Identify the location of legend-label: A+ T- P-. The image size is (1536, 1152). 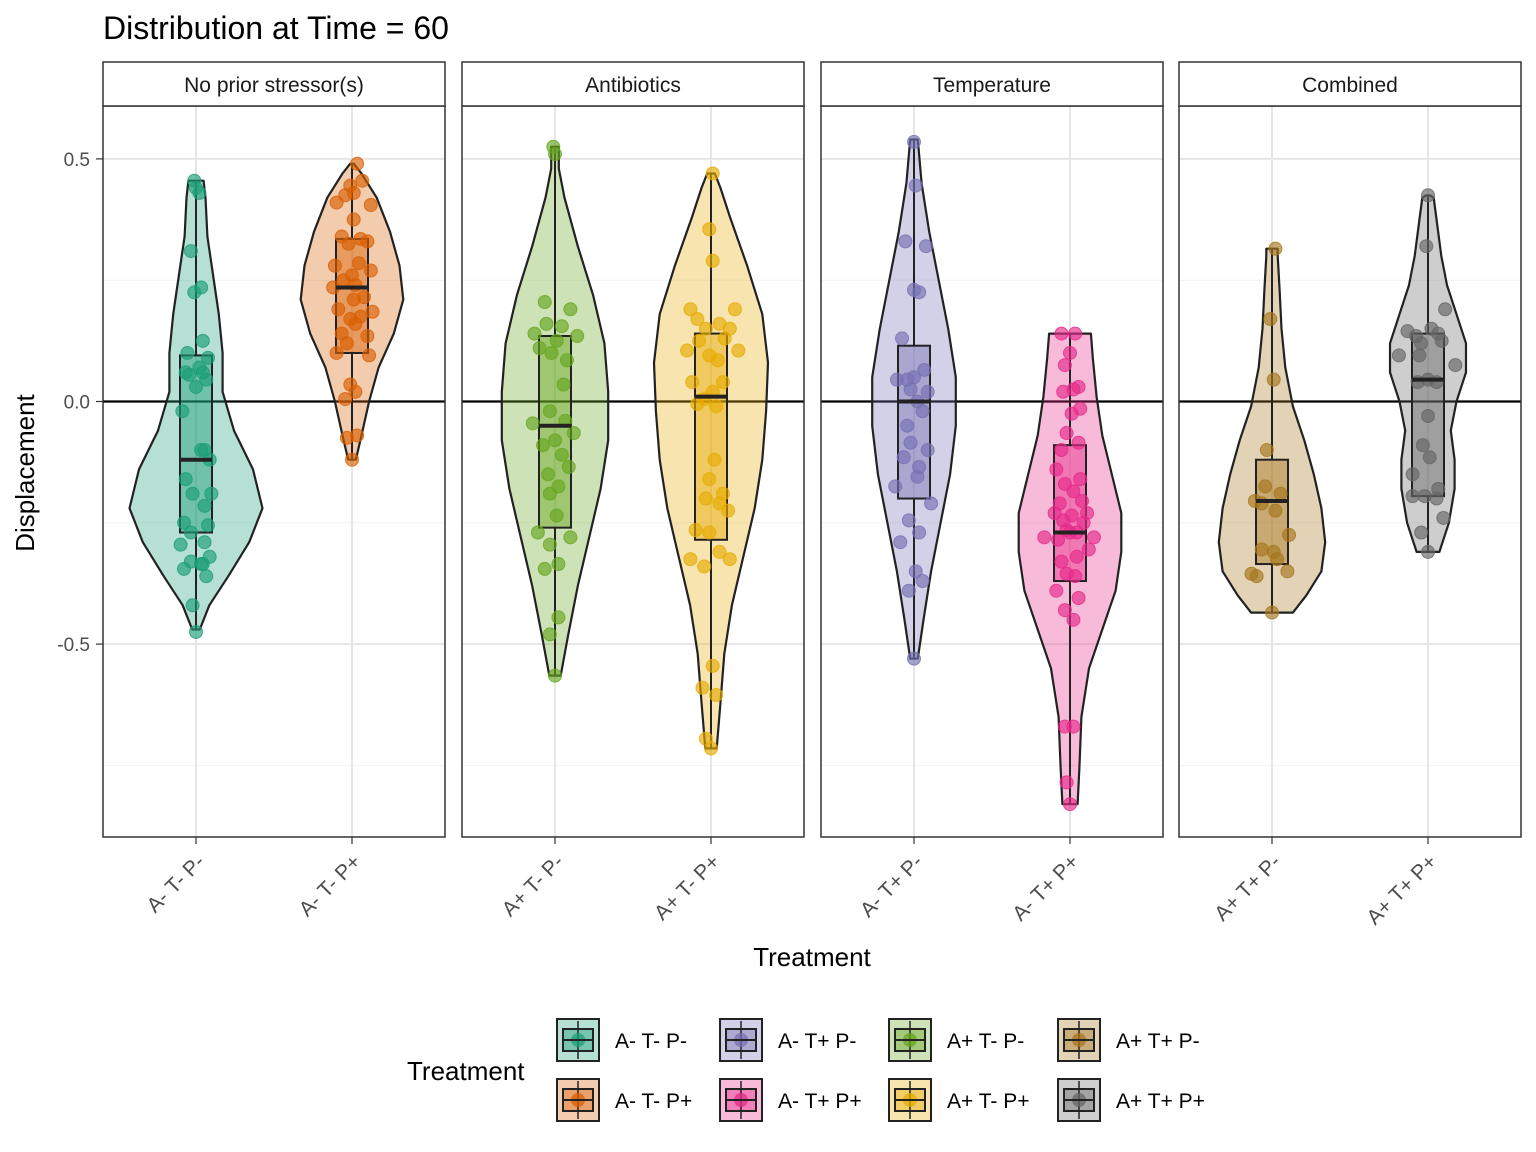
(985, 1041).